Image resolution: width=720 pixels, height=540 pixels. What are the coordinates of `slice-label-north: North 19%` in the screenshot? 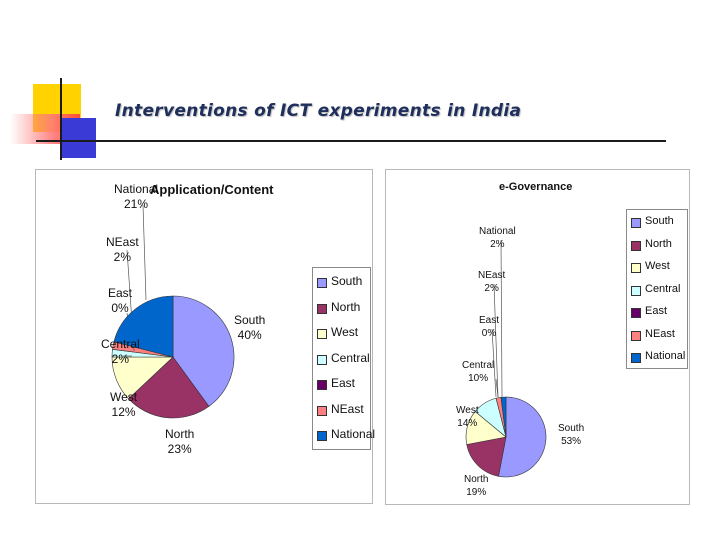 It's located at (476, 486).